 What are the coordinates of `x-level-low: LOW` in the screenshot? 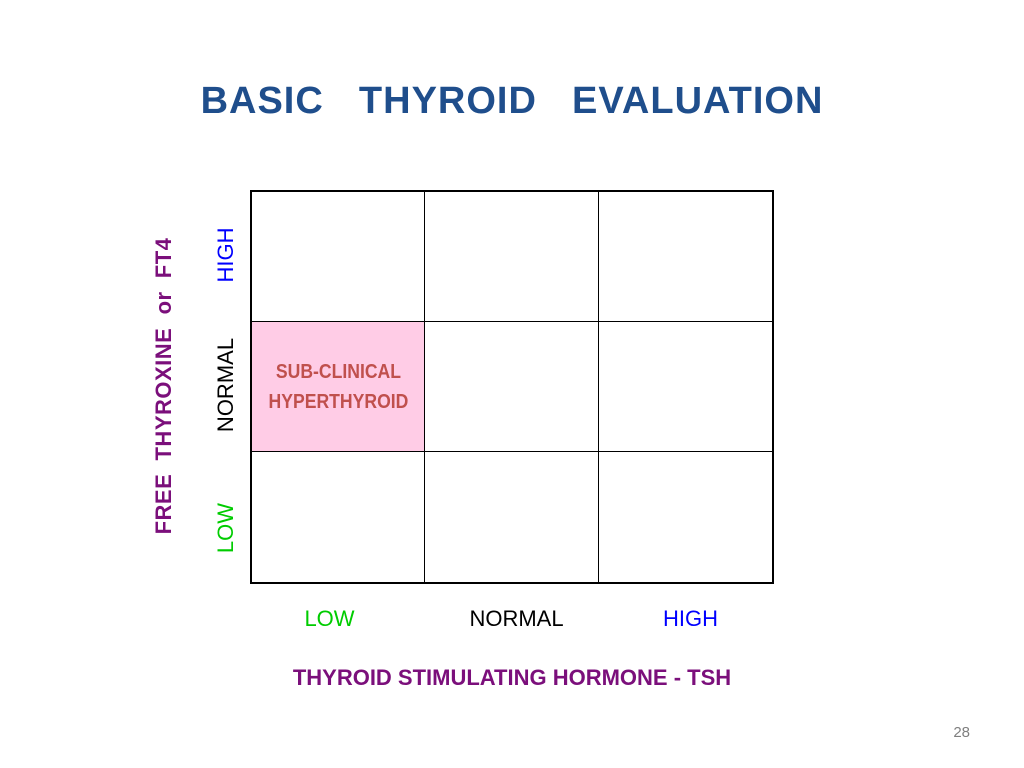 It's located at (329, 618).